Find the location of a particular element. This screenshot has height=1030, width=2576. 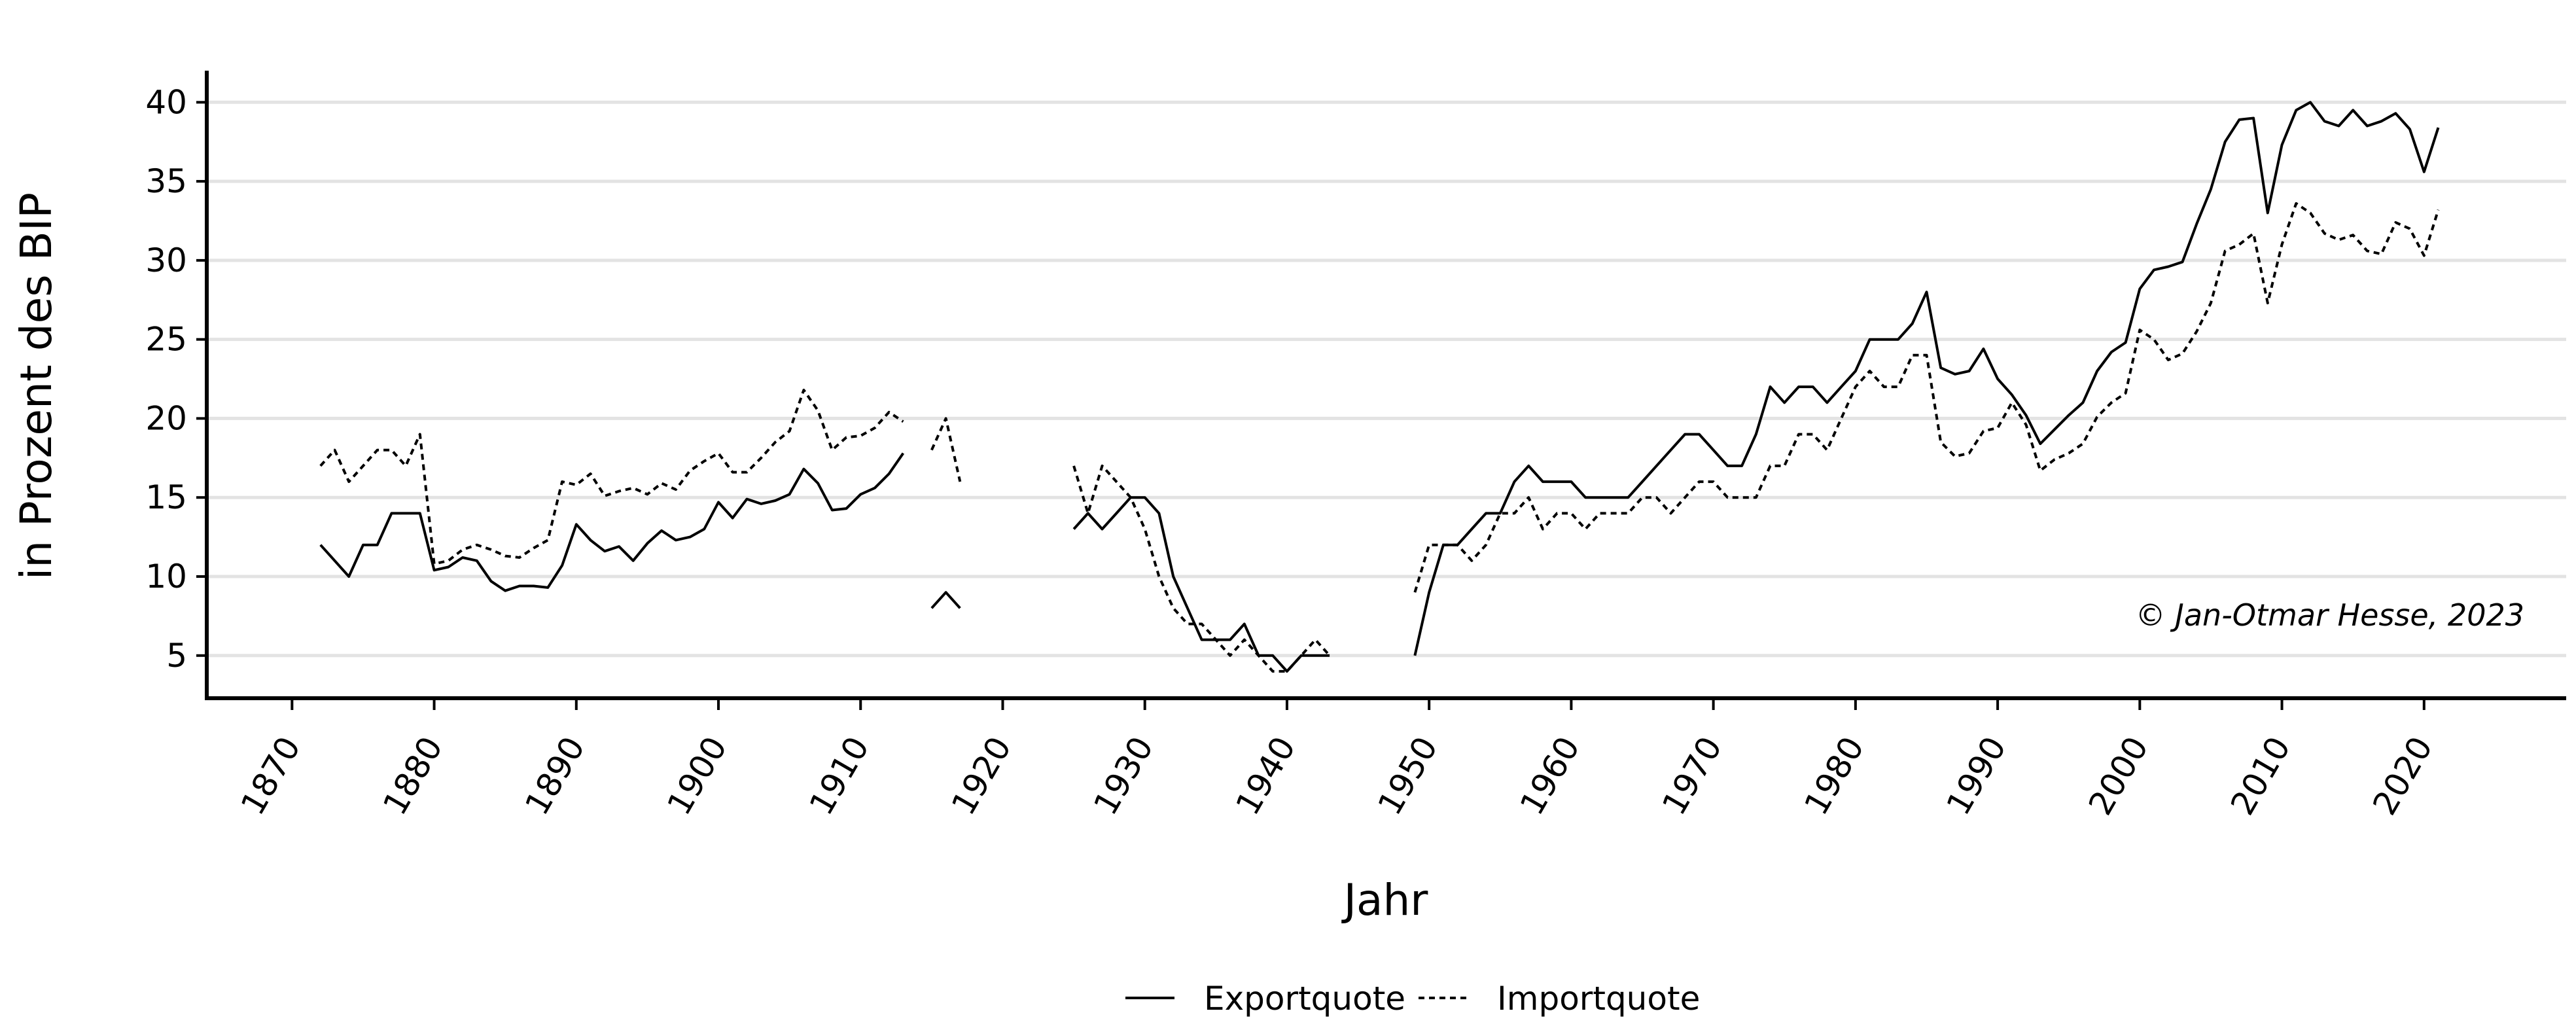

y-tick-label-35: 35 is located at coordinates (166, 181).